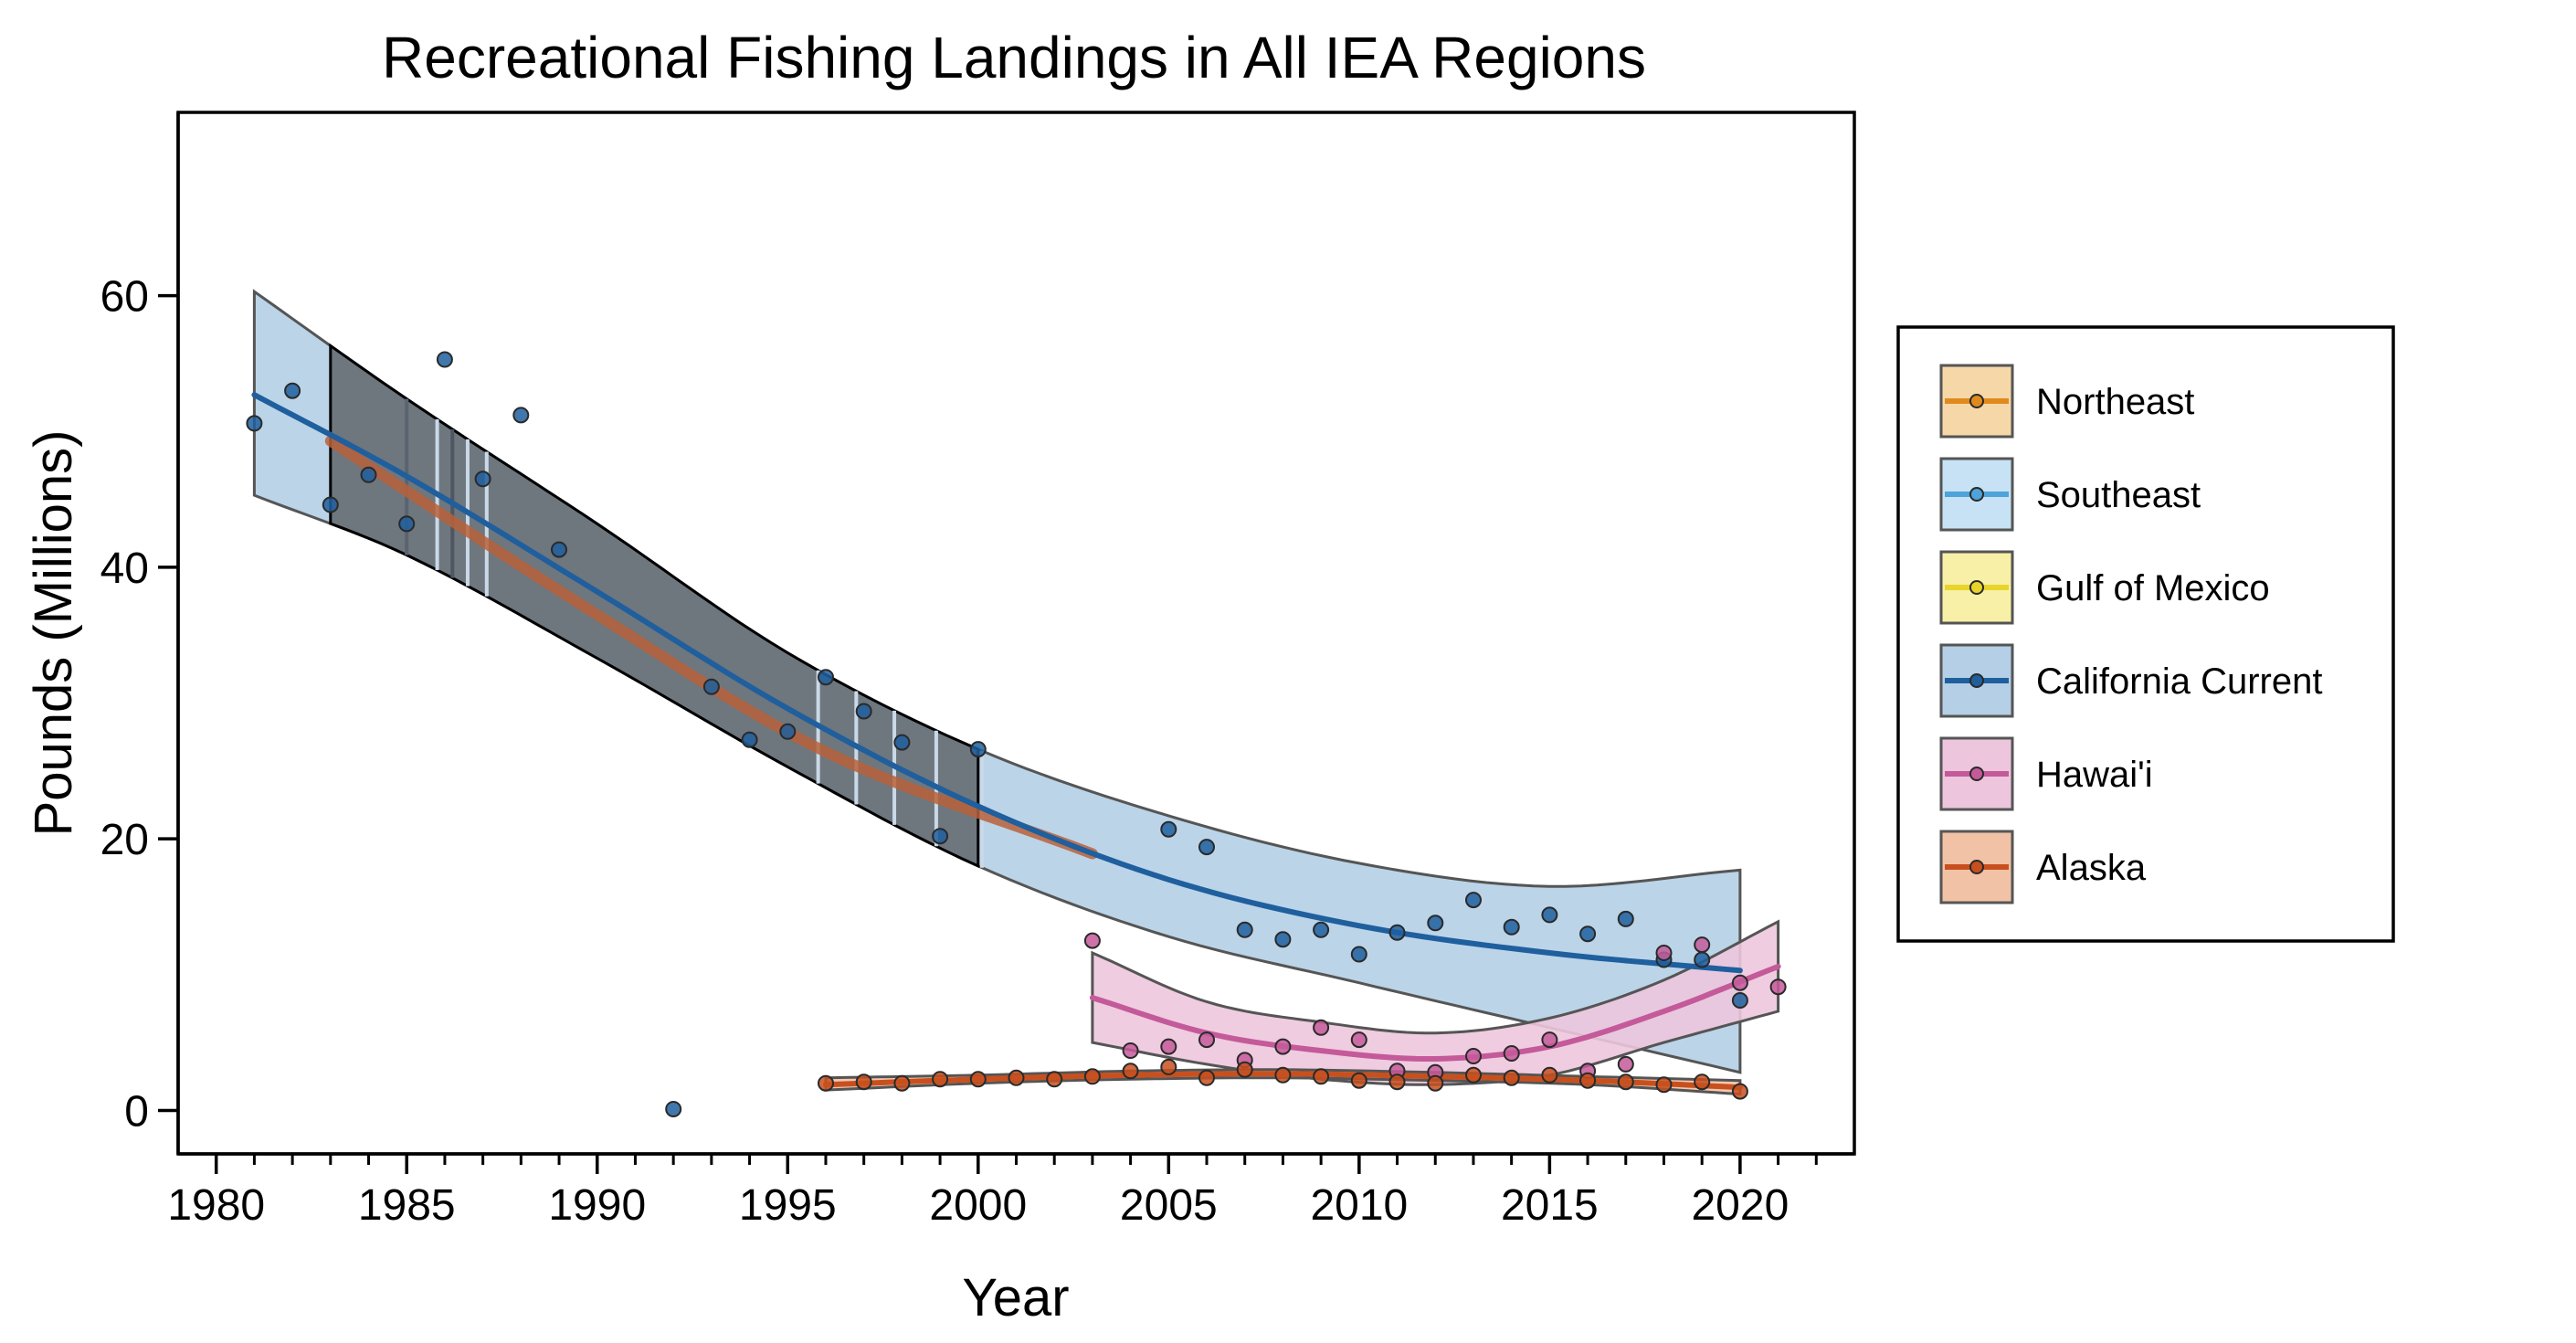 The height and width of the screenshot is (1343, 2576). What do you see at coordinates (1740, 1205) in the screenshot?
I see `x-tick-label: 2020` at bounding box center [1740, 1205].